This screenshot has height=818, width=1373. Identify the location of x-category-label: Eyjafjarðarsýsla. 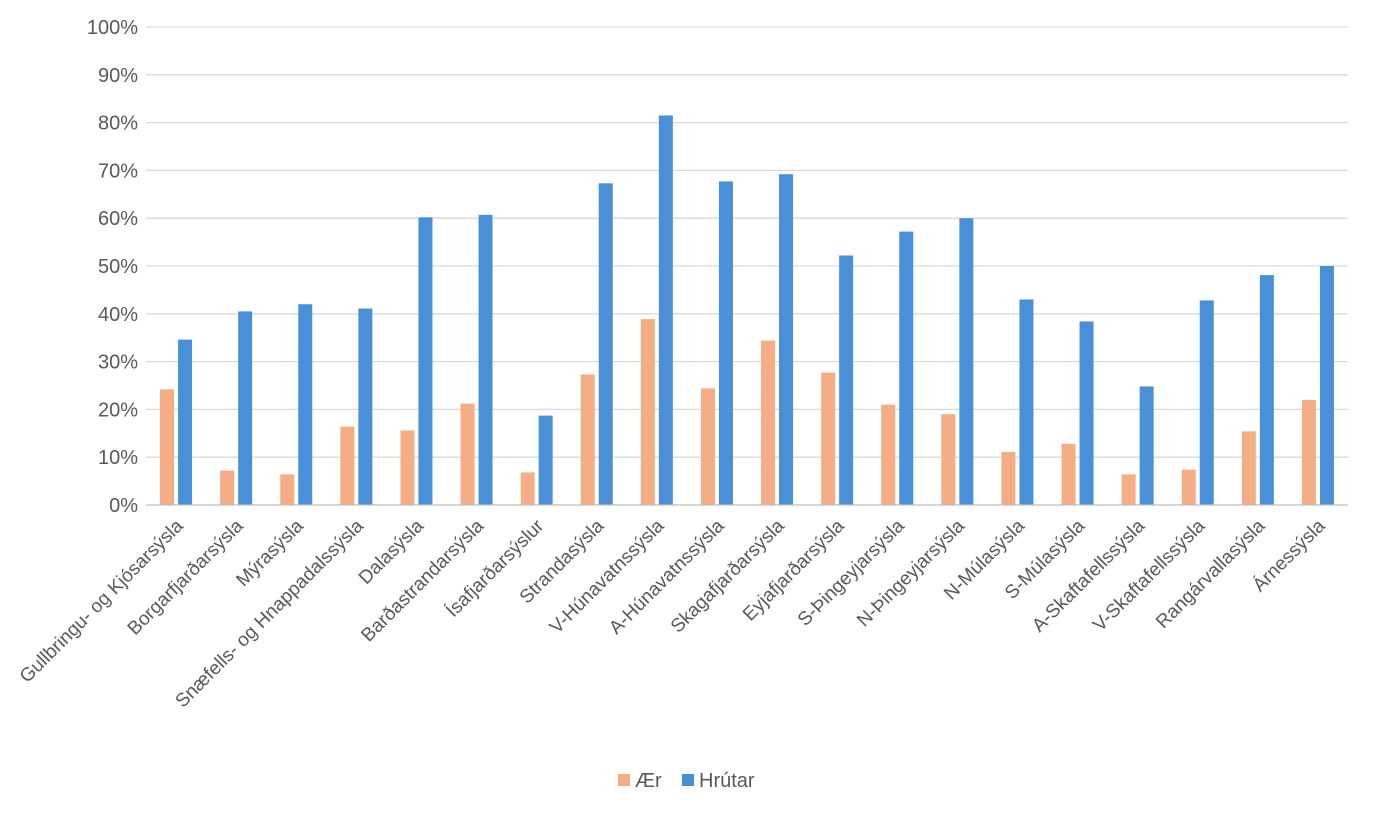
(794, 570).